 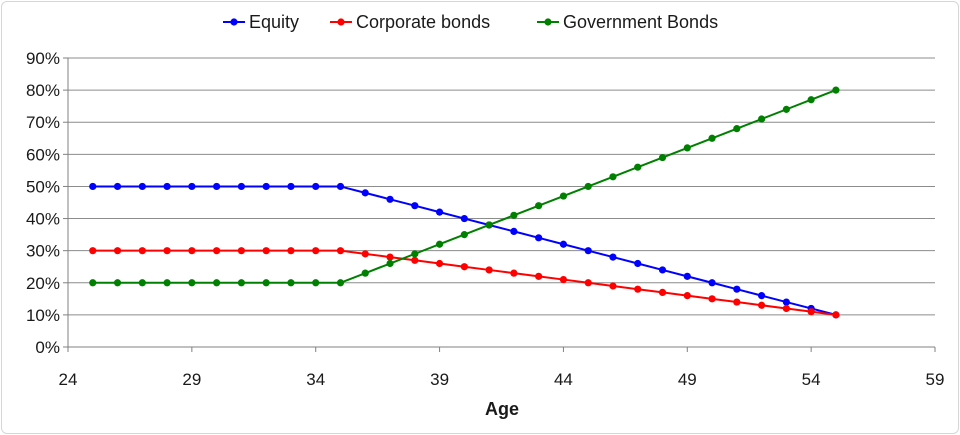 I want to click on y-tick-label: 70%, so click(x=43, y=122).